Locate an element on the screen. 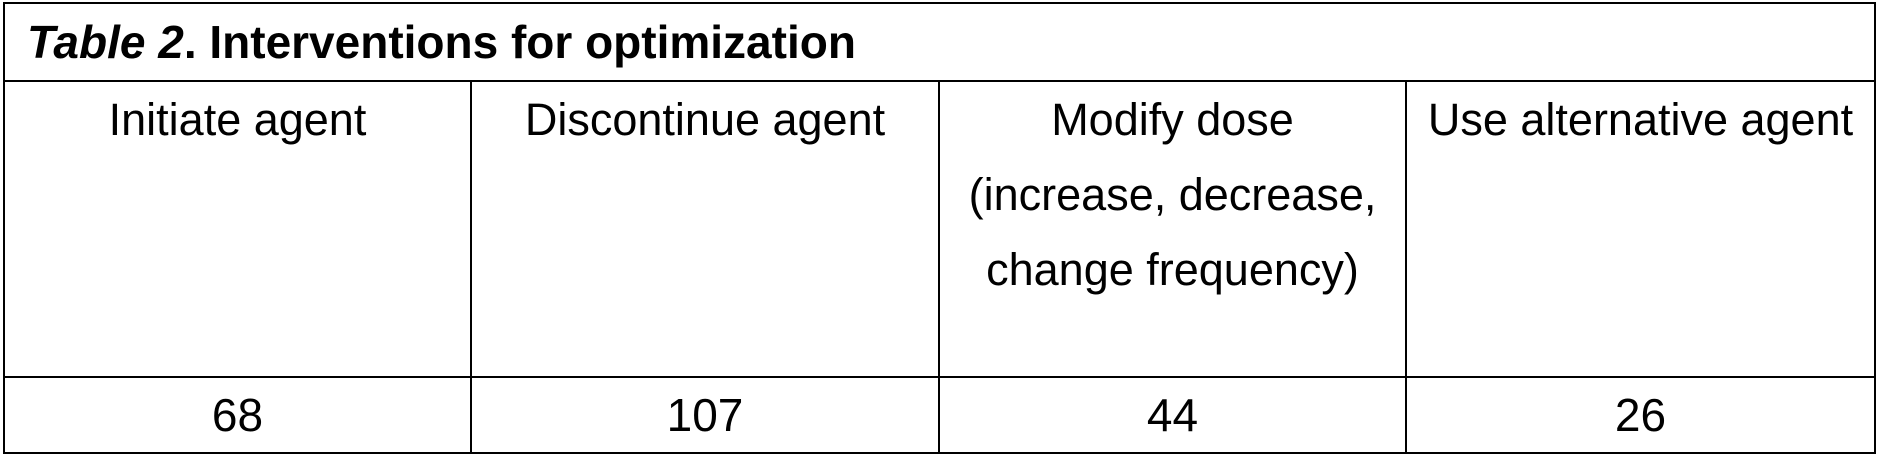 Image resolution: width=1878 pixels, height=454 pixels. table-caption: . Interventions for optimization is located at coordinates (519, 42).